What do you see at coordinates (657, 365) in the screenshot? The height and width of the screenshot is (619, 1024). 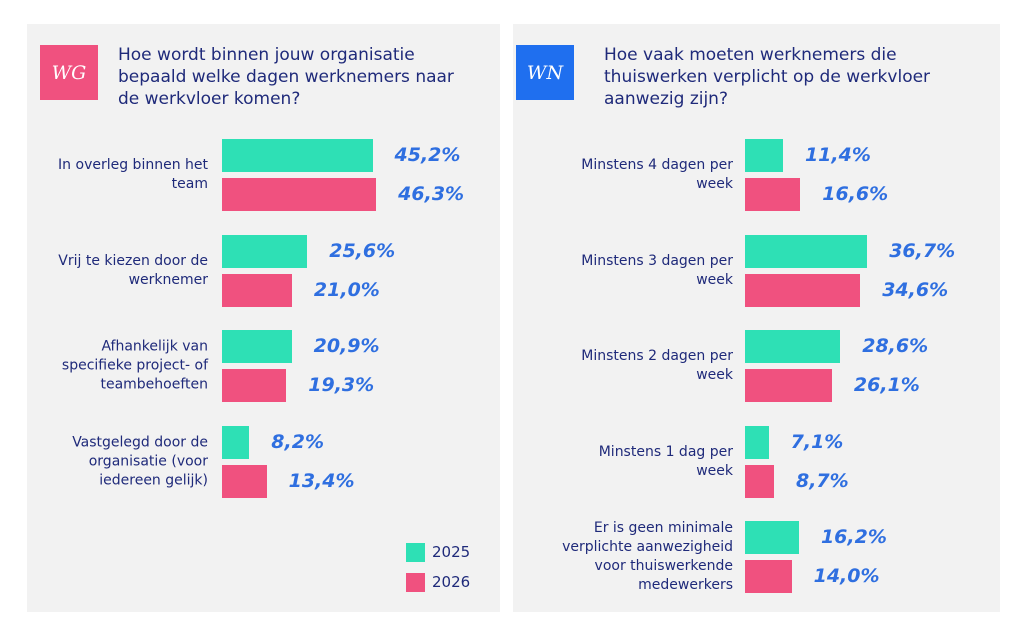 I see `category-label: Minstens 2 dagen per week` at bounding box center [657, 365].